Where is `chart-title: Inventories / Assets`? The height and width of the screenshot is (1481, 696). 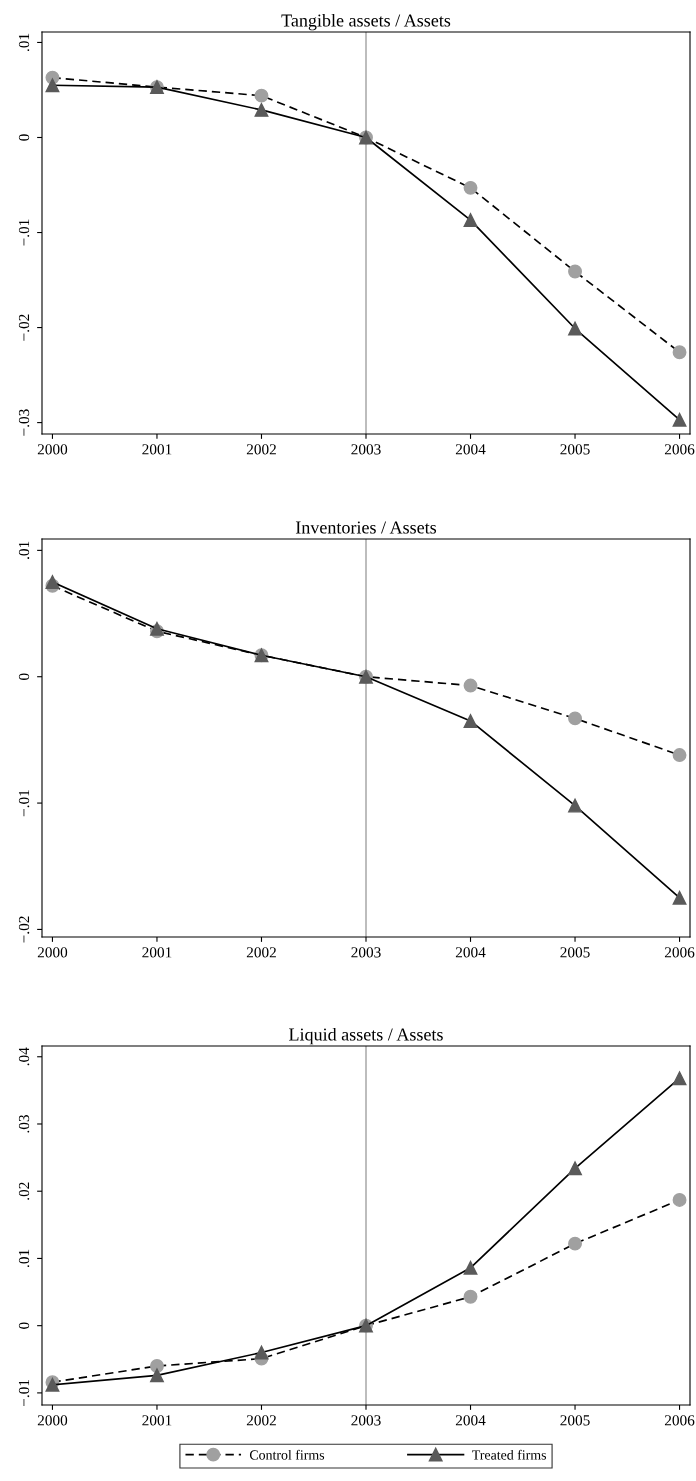 chart-title: Inventories / Assets is located at coordinates (366, 527).